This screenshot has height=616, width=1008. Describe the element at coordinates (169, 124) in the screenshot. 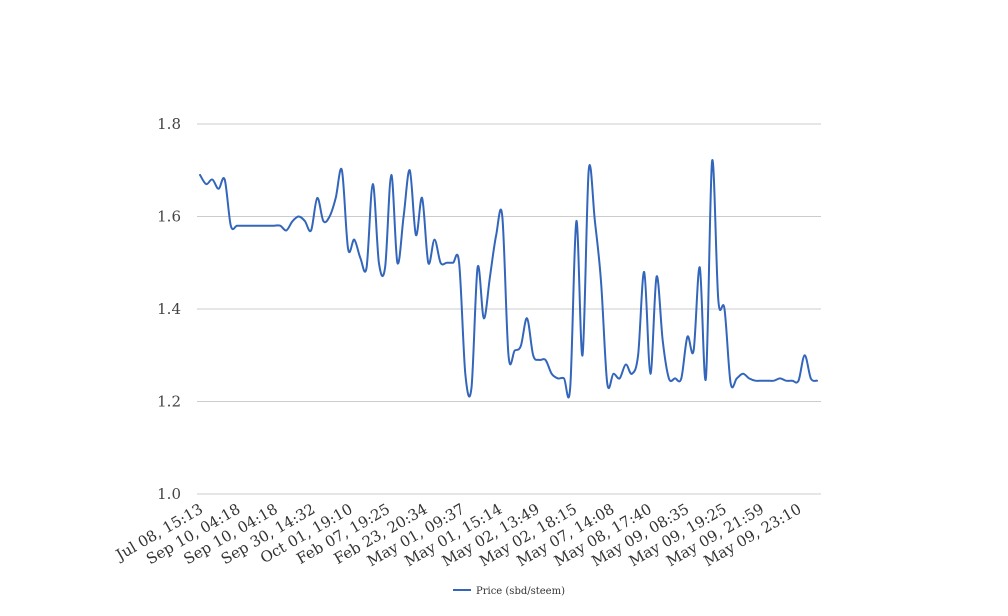

I see `y-tick-label: 1.8` at that location.